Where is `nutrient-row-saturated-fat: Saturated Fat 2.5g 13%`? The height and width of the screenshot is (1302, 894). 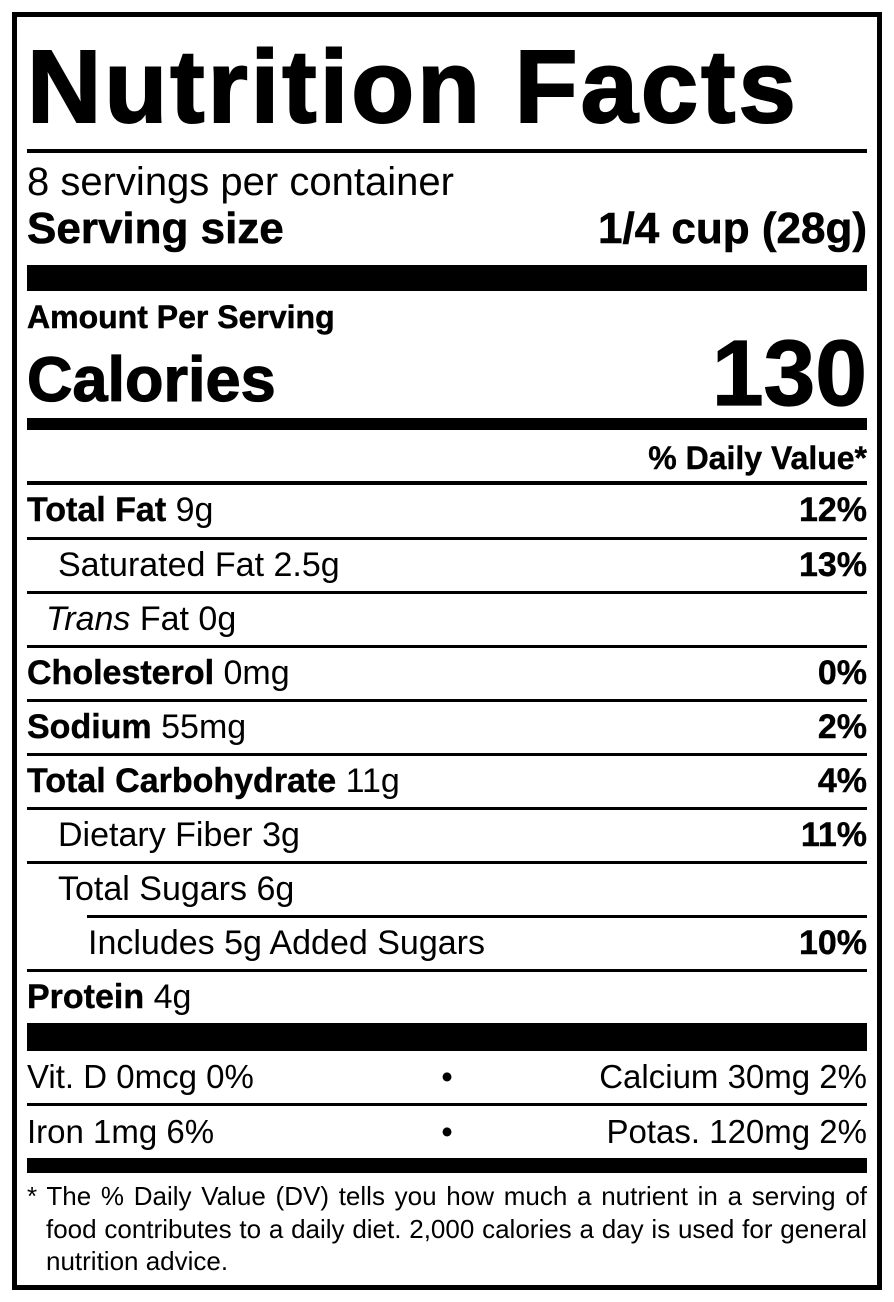 nutrient-row-saturated-fat: Saturated Fat 2.5g 13% is located at coordinates (447, 567).